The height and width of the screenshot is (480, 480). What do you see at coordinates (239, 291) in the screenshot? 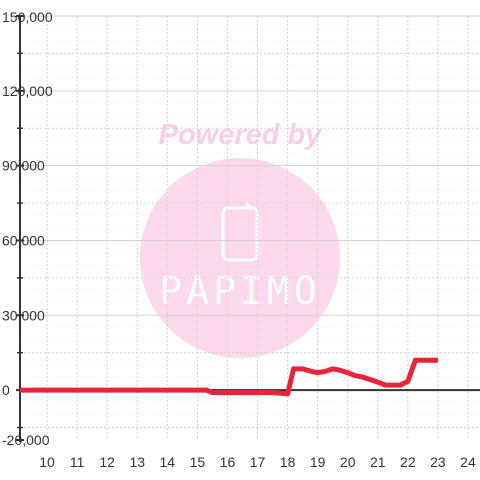
I see `watermark-brand: PAPIMO` at bounding box center [239, 291].